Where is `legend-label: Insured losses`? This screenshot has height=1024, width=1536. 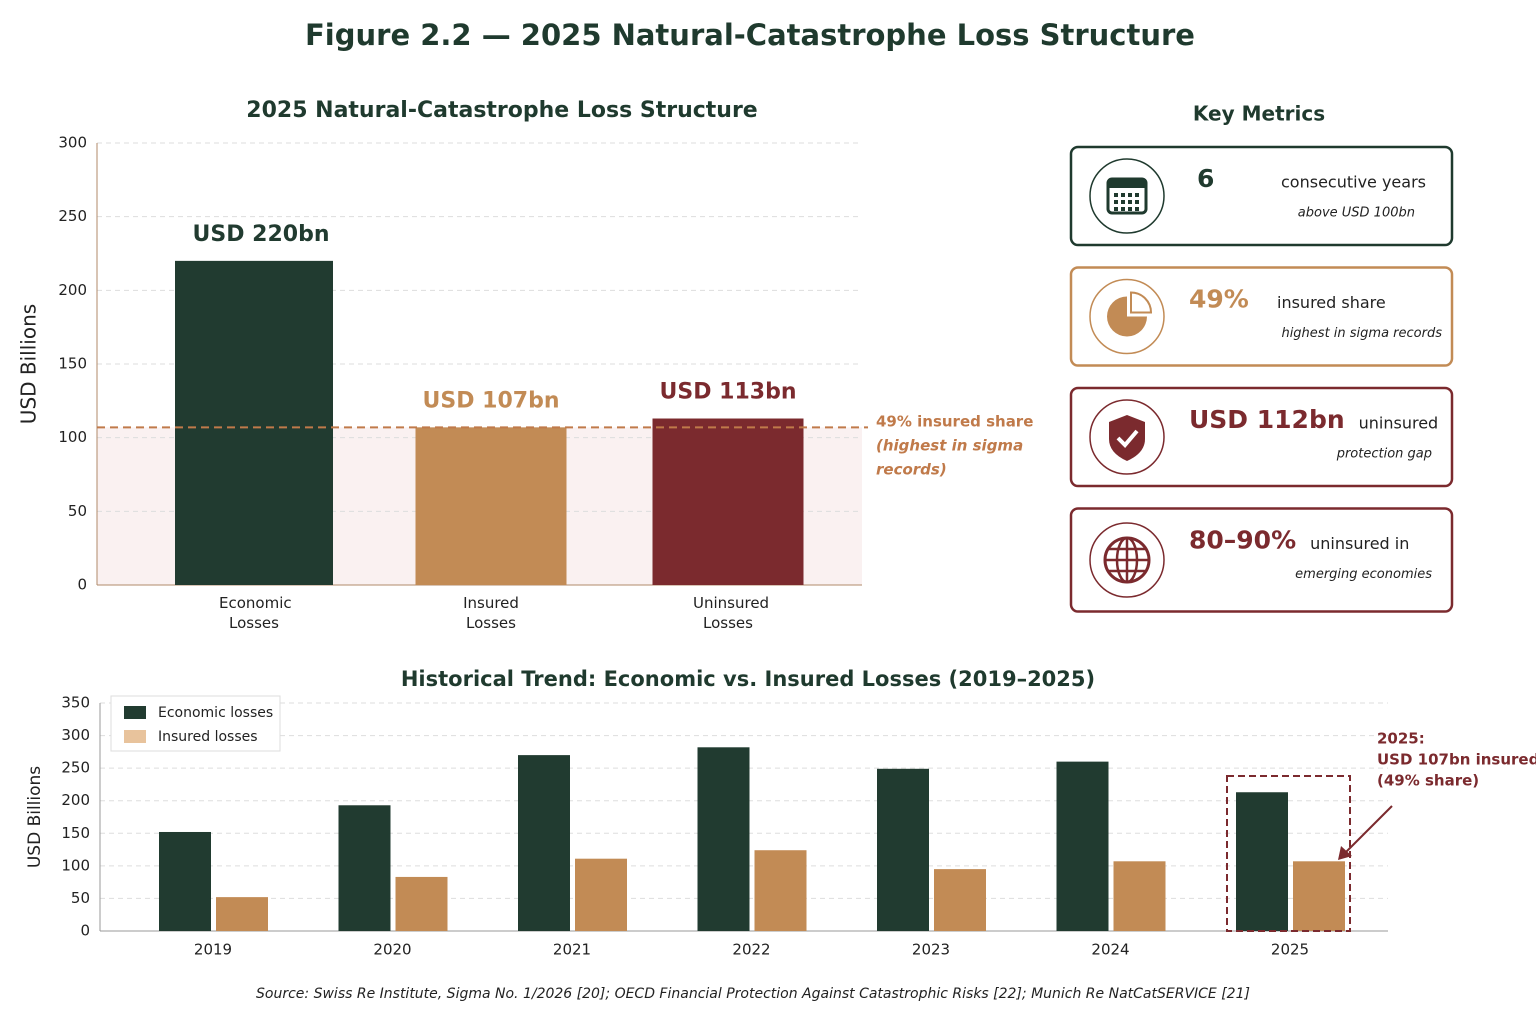
legend-label: Insured losses is located at coordinates (208, 737).